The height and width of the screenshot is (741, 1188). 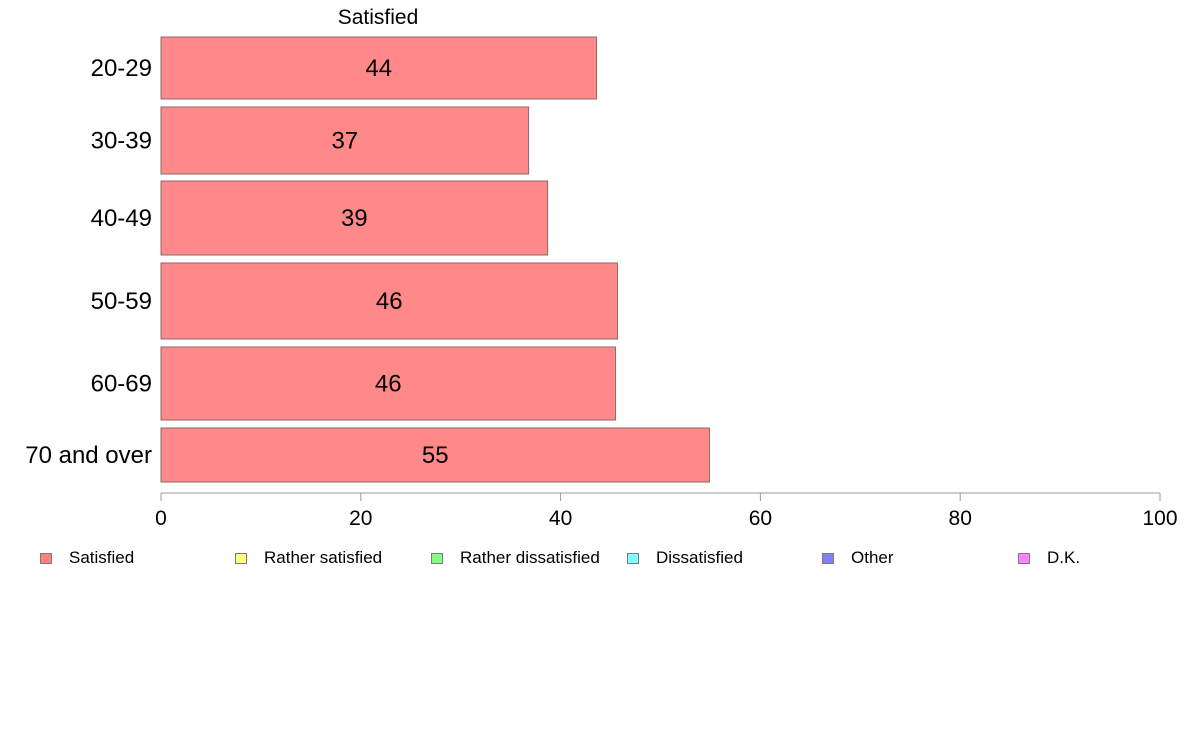 What do you see at coordinates (530, 557) in the screenshot?
I see `legend-label: Rather dissatisfied` at bounding box center [530, 557].